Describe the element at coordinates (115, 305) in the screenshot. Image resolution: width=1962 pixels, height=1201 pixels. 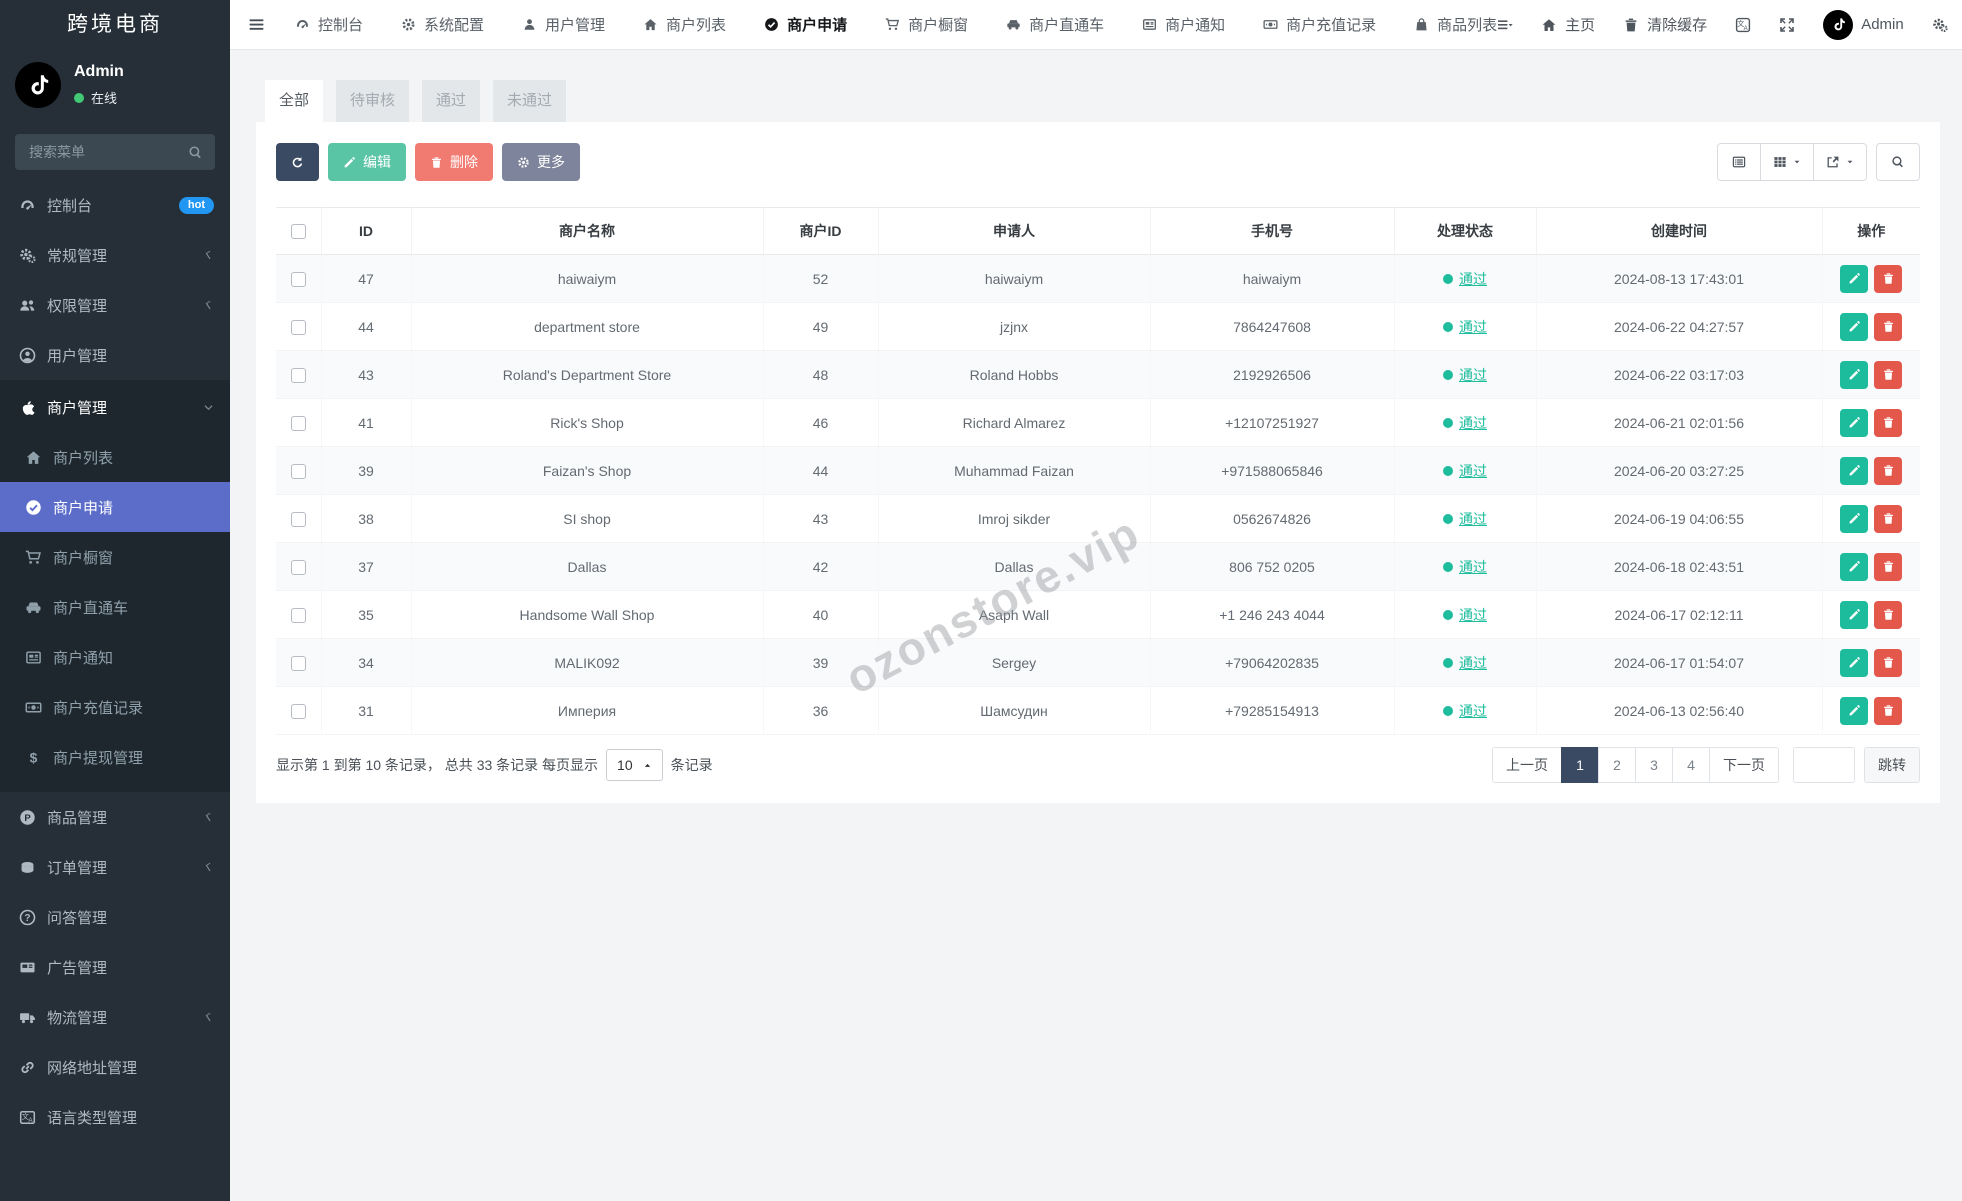
I see `sidebar-item-permission-mgmt: 权限管理` at that location.